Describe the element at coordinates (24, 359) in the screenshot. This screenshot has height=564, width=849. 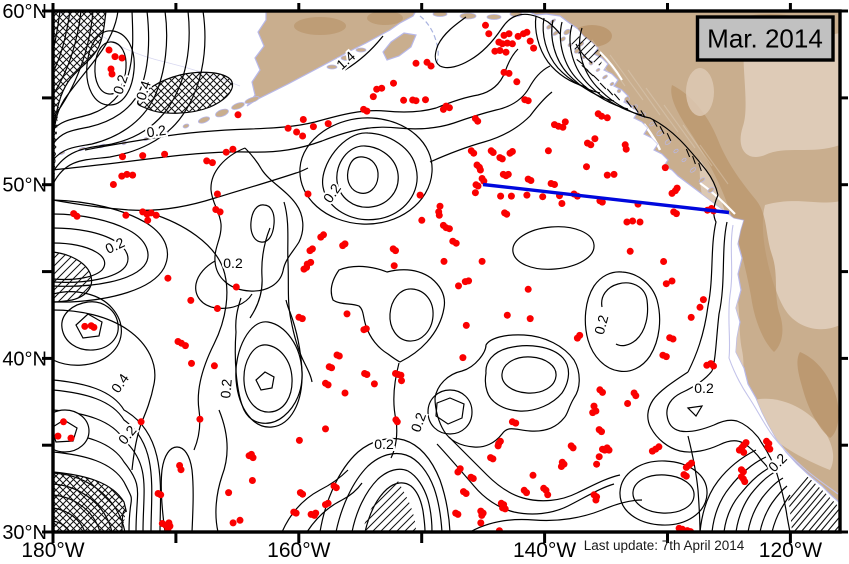
I see `svg-text: 40°N` at that location.